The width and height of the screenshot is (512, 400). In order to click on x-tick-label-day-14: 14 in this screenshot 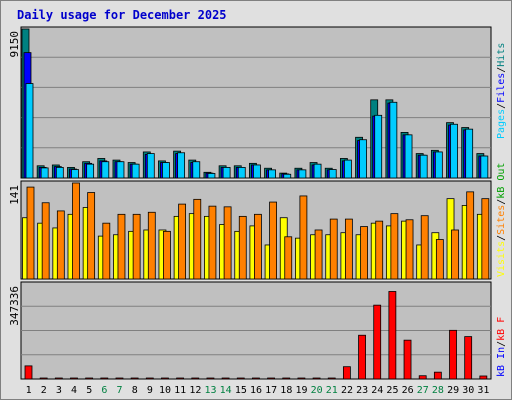, I will do `click(226, 390)`.